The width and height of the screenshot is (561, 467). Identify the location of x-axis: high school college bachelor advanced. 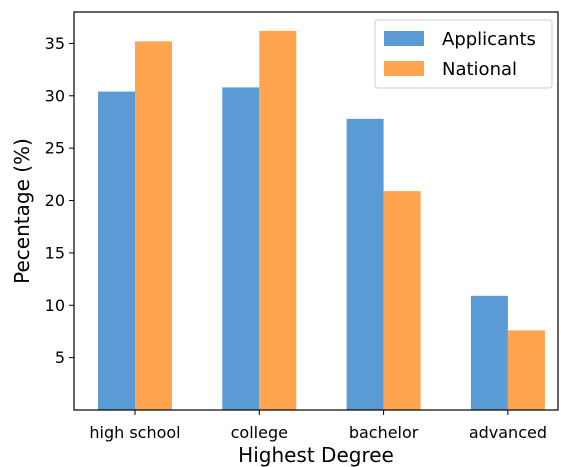
(318, 426).